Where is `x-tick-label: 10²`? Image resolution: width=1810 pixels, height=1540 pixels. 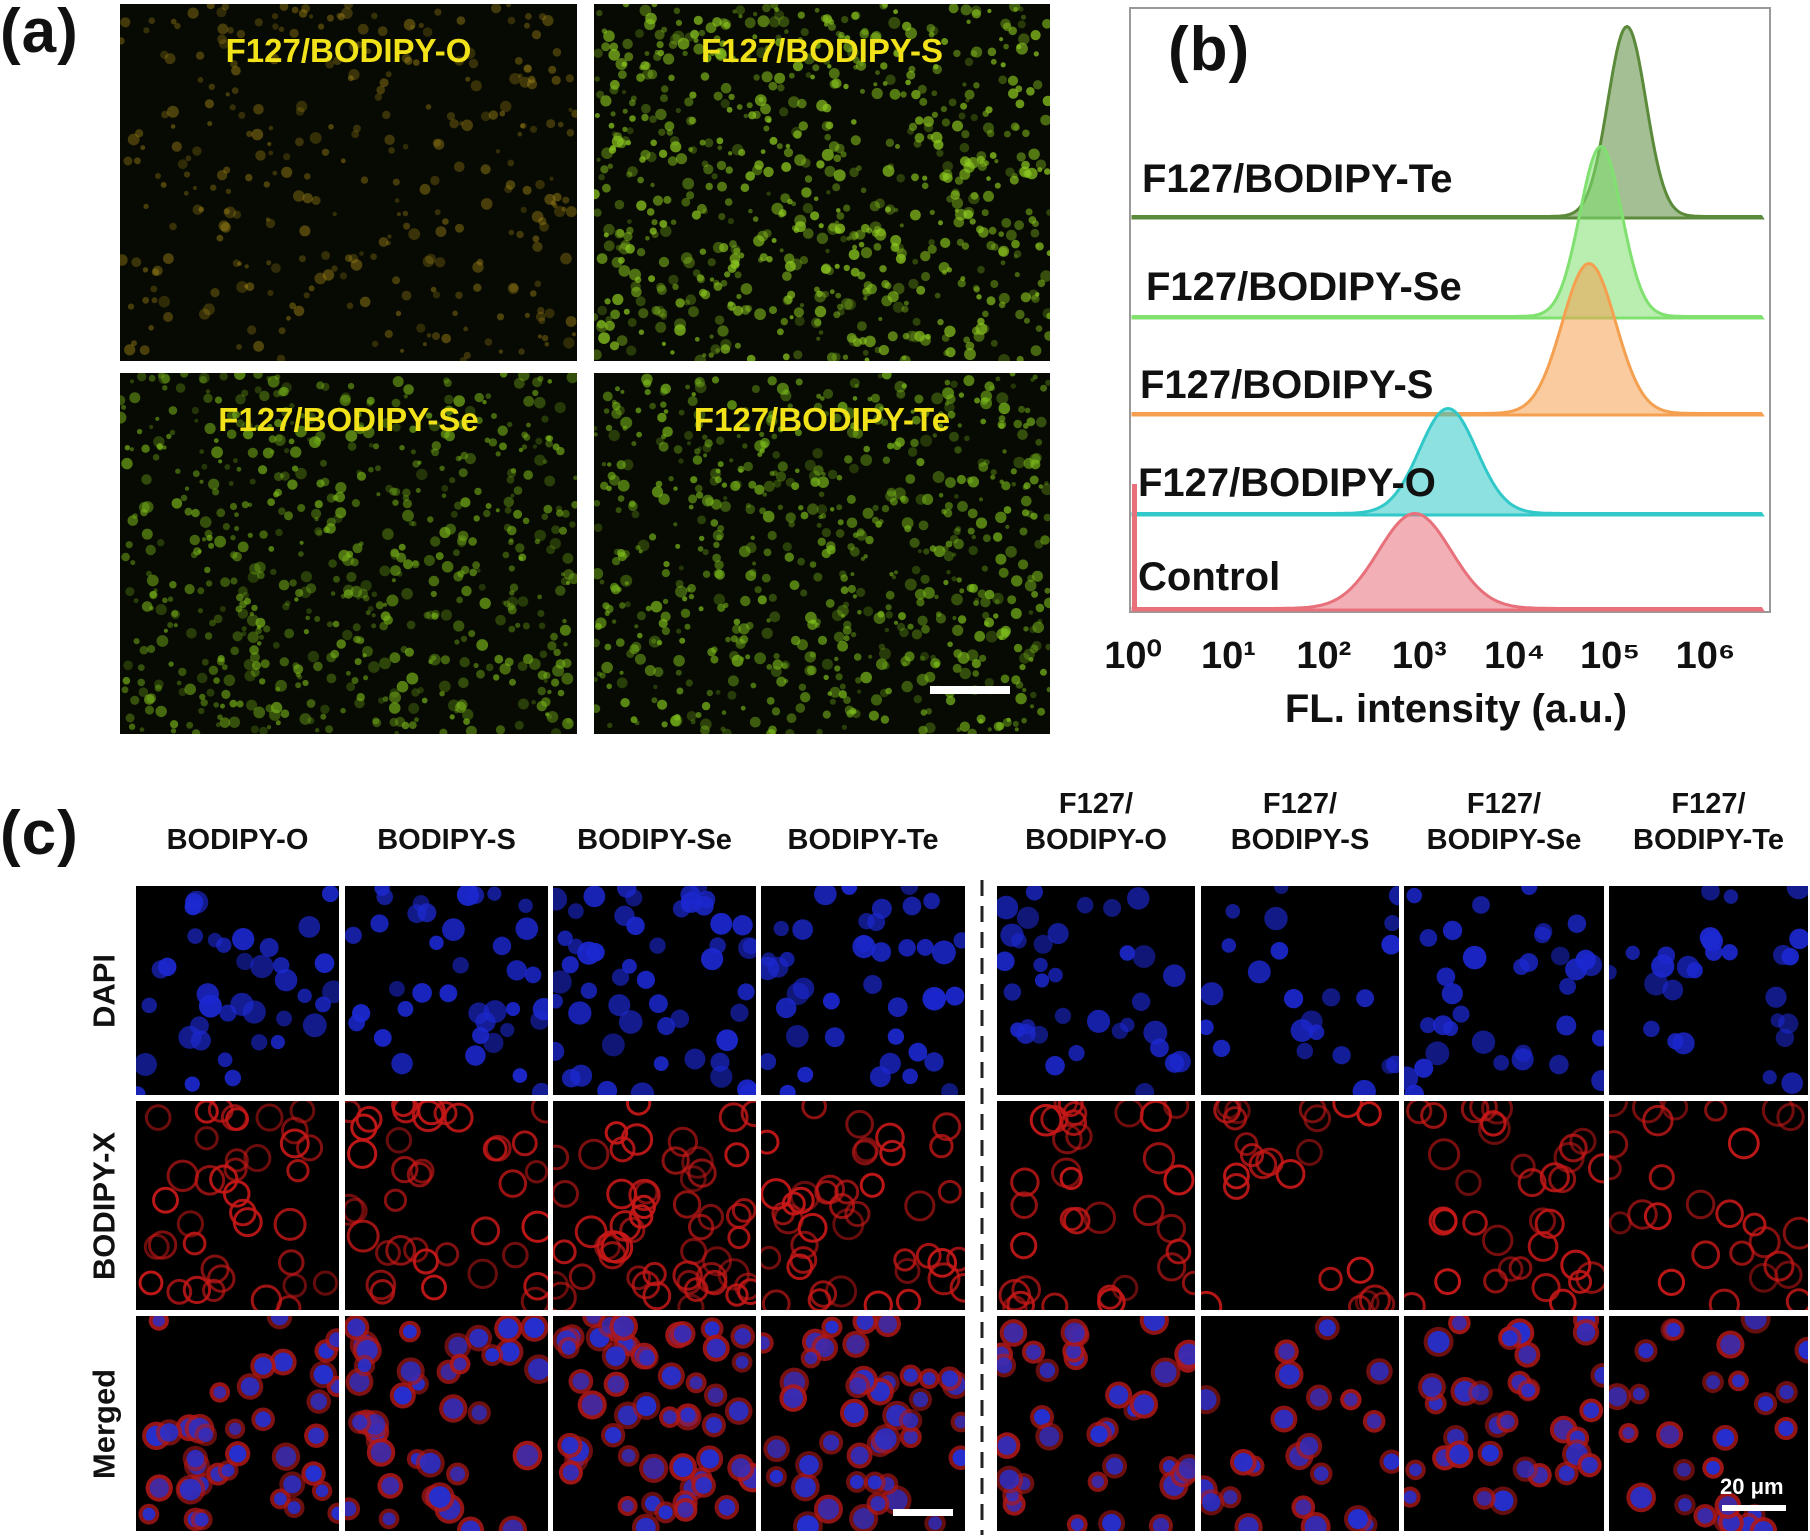 x-tick-label: 10² is located at coordinates (1323, 656).